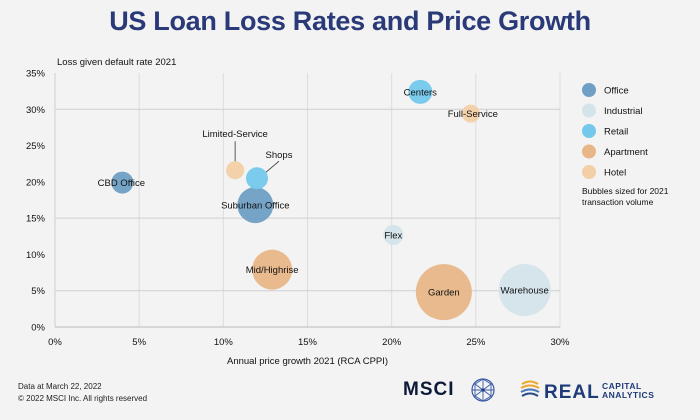 The width and height of the screenshot is (700, 420). Describe the element at coordinates (589, 151) in the screenshot. I see `legend-swatch-apartment` at that location.